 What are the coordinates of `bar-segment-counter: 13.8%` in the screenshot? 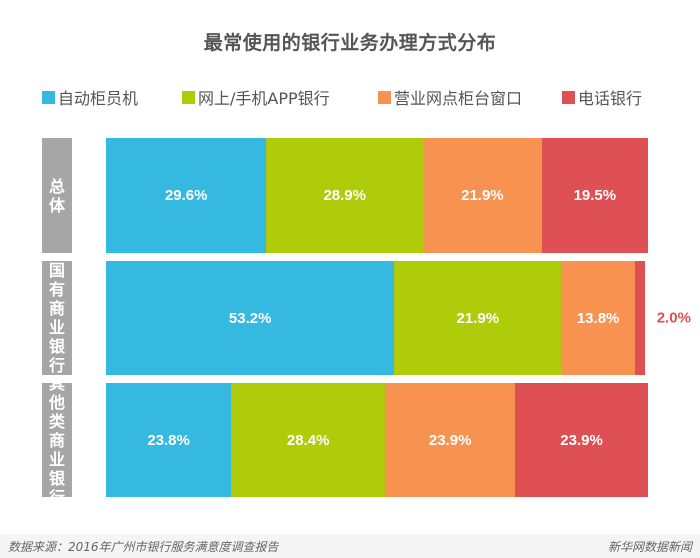 It's located at (598, 318).